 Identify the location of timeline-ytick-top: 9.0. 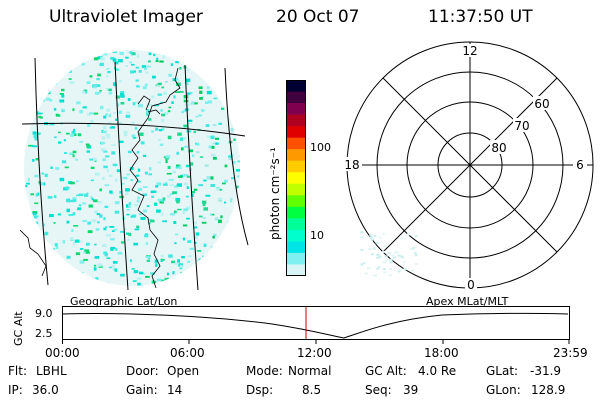
(44, 313).